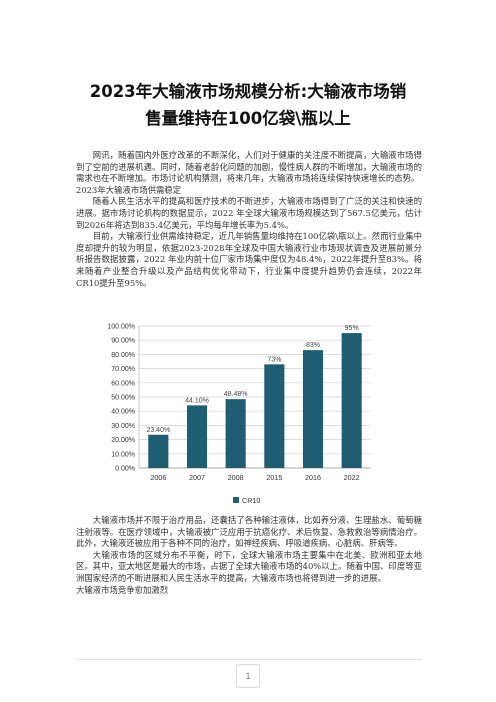  I want to click on section-heading-supply: 2023年大输液市场供需稳定, so click(129, 189).